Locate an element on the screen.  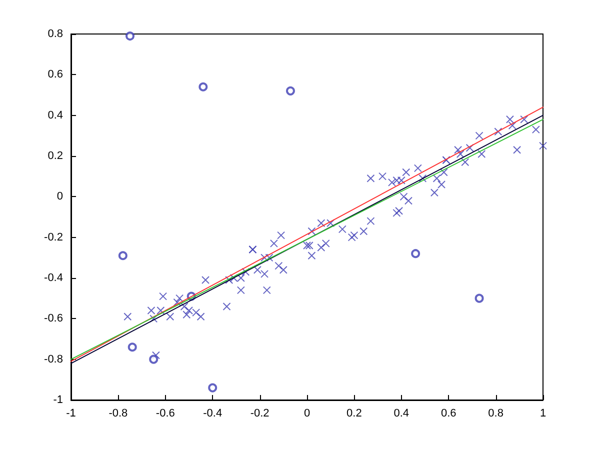
y-tick-label: 0.4 is located at coordinates (55, 115).